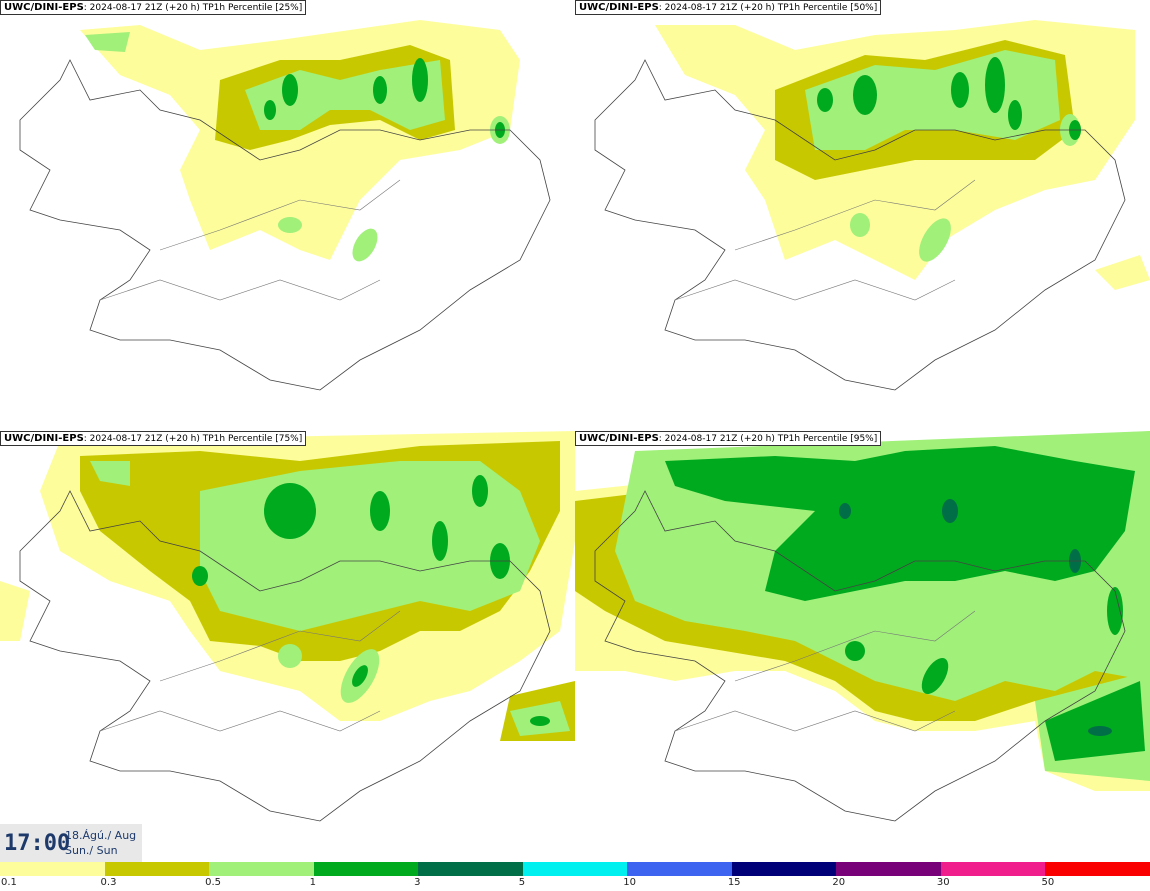 The height and width of the screenshot is (891, 1150). What do you see at coordinates (213, 882) in the screenshot?
I see `legend-tick-label: 0.5` at bounding box center [213, 882].